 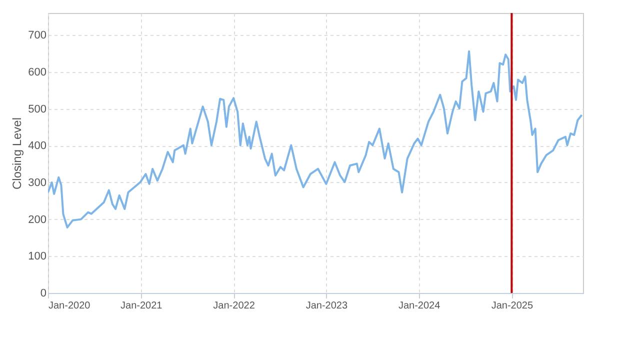 I want to click on y-tick-label: 600, so click(x=37, y=72).